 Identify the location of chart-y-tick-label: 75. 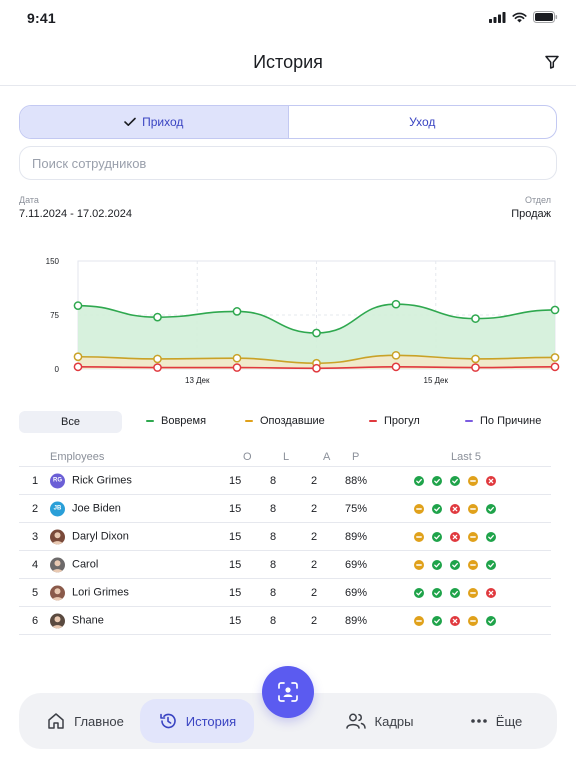
(54, 315).